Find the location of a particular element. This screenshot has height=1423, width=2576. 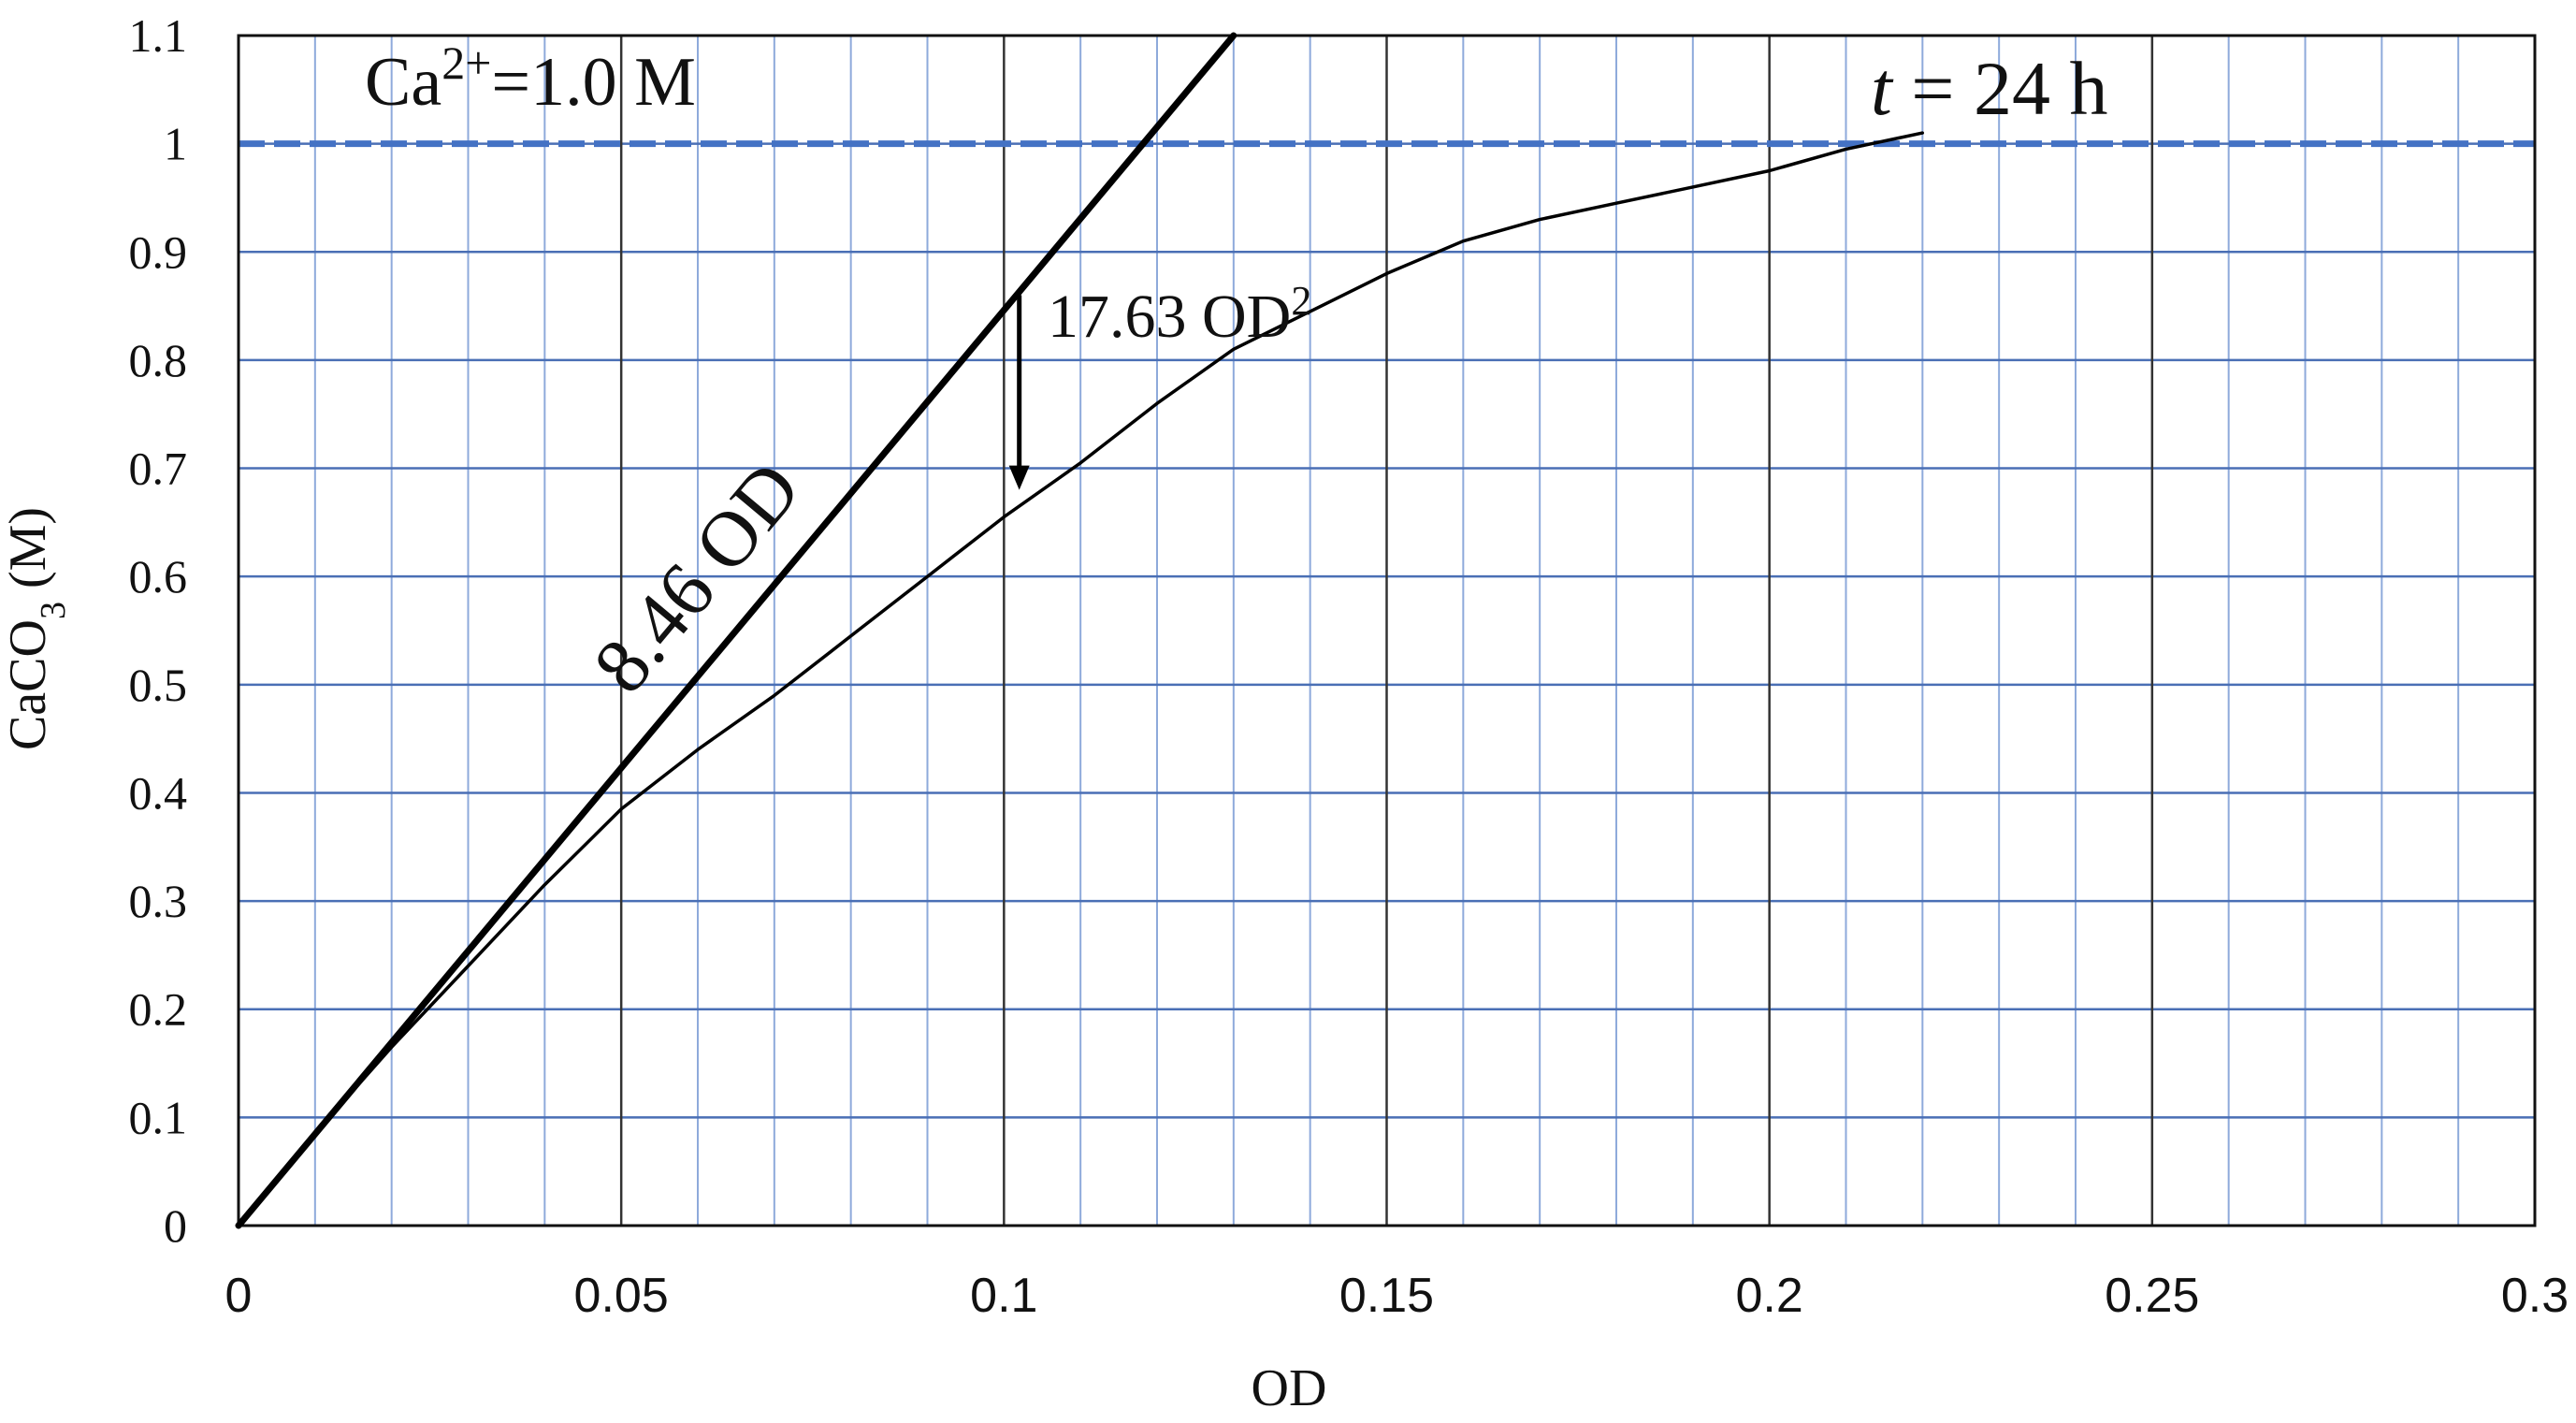

x-axis-title: OD is located at coordinates (1289, 1388).